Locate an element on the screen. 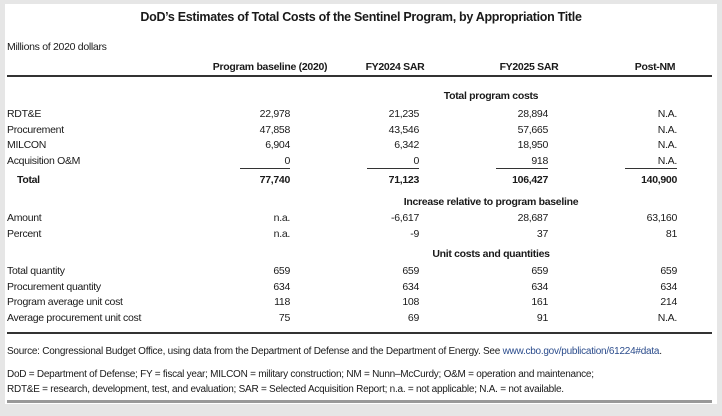  table-bottom-rule is located at coordinates (359, 333).